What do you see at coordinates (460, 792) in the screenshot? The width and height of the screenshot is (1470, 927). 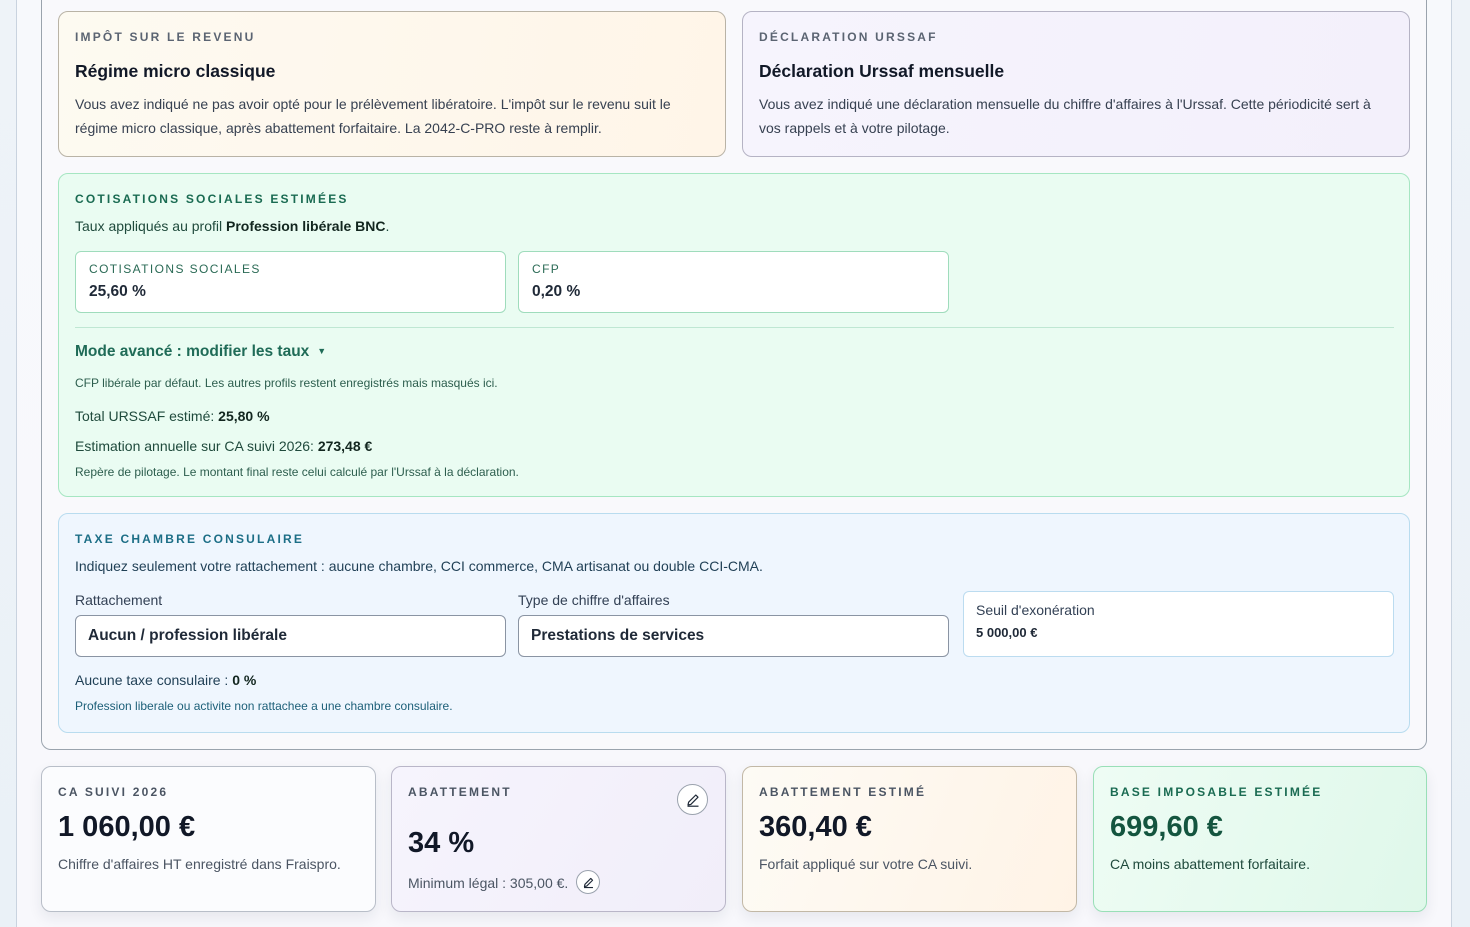 I see `stat-eyebrow: ABATTEMENT` at bounding box center [460, 792].